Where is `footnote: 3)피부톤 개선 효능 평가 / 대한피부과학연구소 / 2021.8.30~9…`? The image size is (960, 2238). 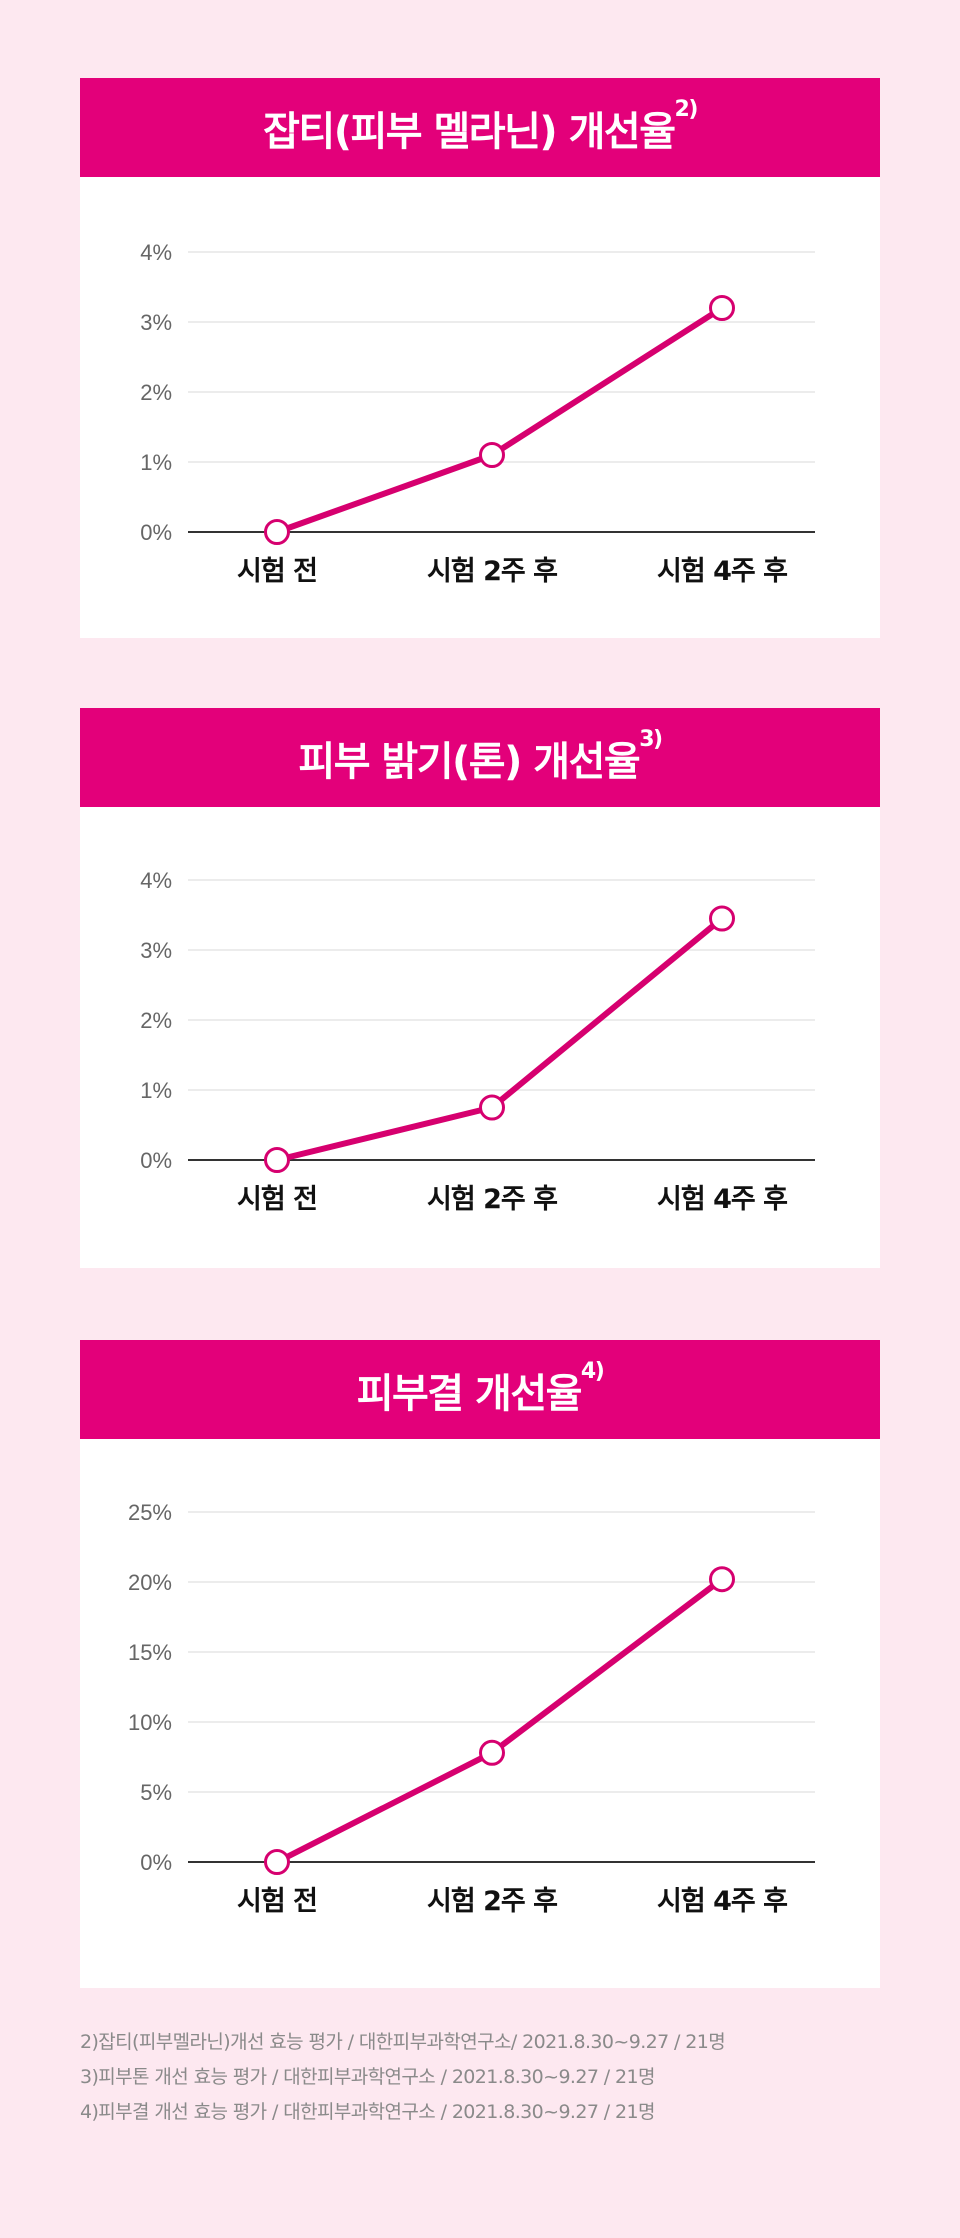
footnote: 3)피부톤 개선 효능 평가 / 대한피부과학연구소 / 2021.8.30~9… is located at coordinates (367, 2077).